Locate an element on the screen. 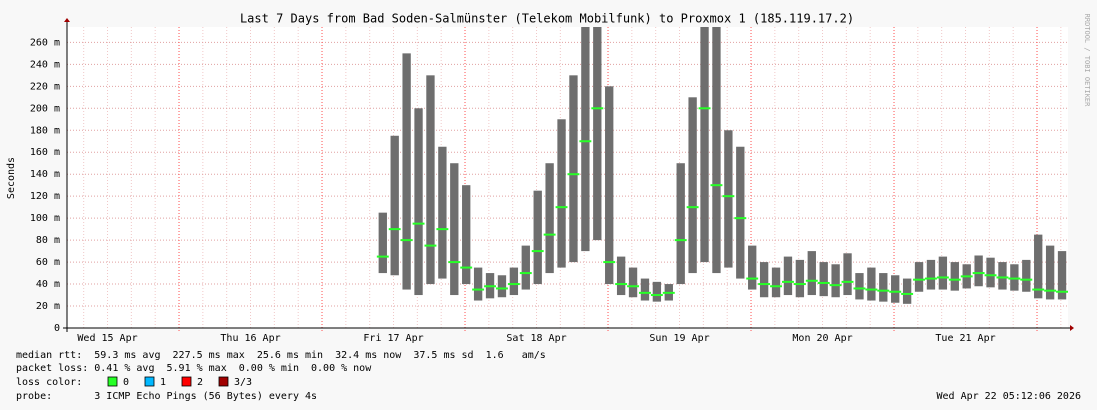  y-tick-label: 100 m is located at coordinates (45, 218).